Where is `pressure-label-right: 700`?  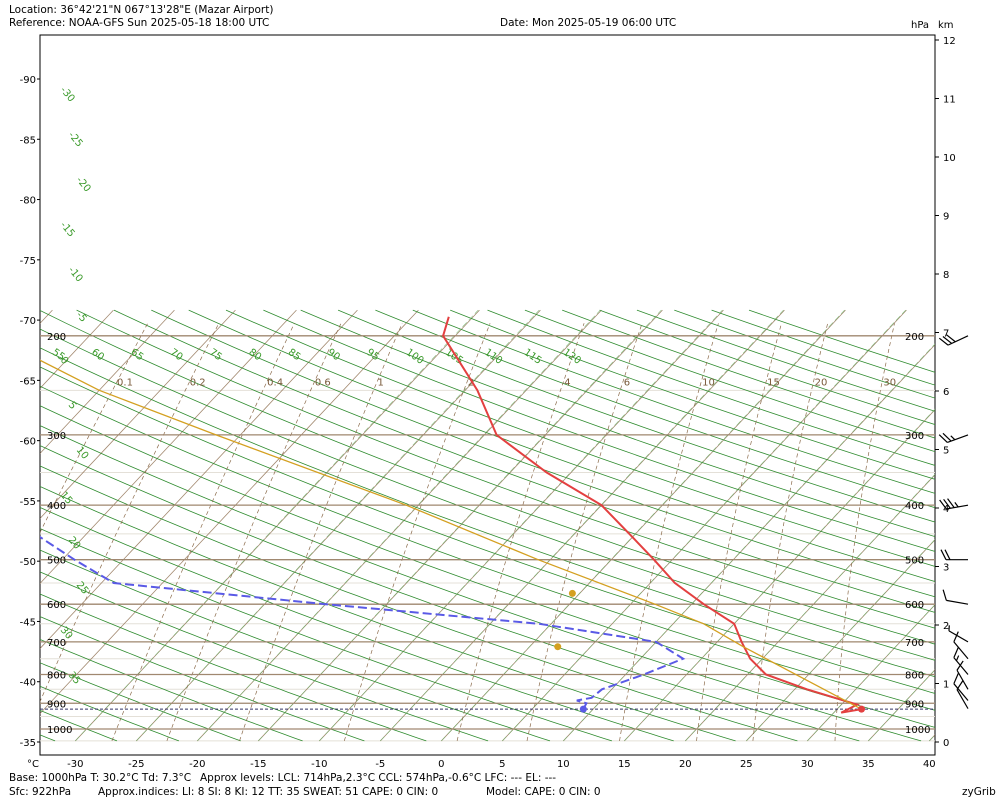
pressure-label-right: 700 is located at coordinates (914, 643).